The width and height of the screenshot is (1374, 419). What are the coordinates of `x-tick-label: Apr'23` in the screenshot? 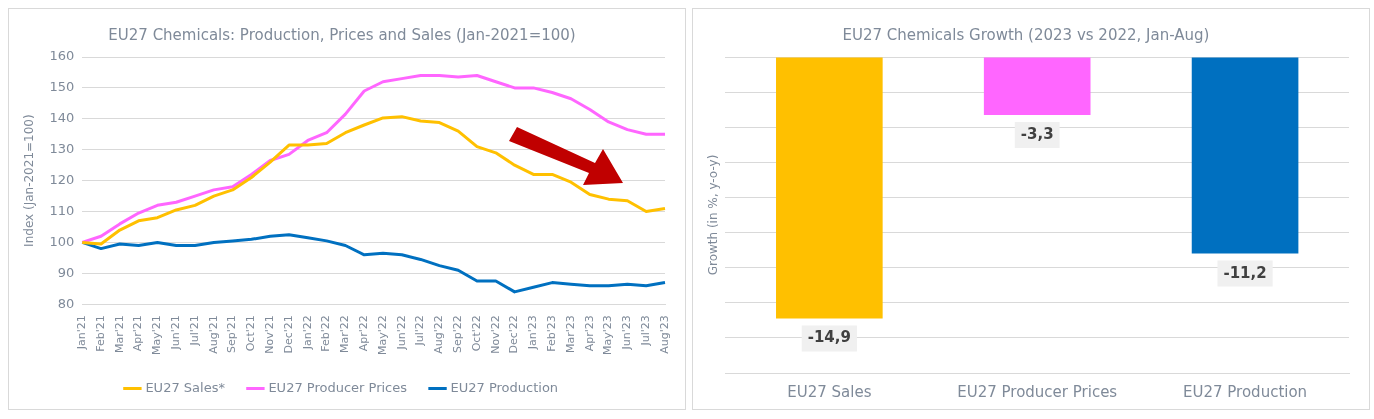 It's located at (589, 333).